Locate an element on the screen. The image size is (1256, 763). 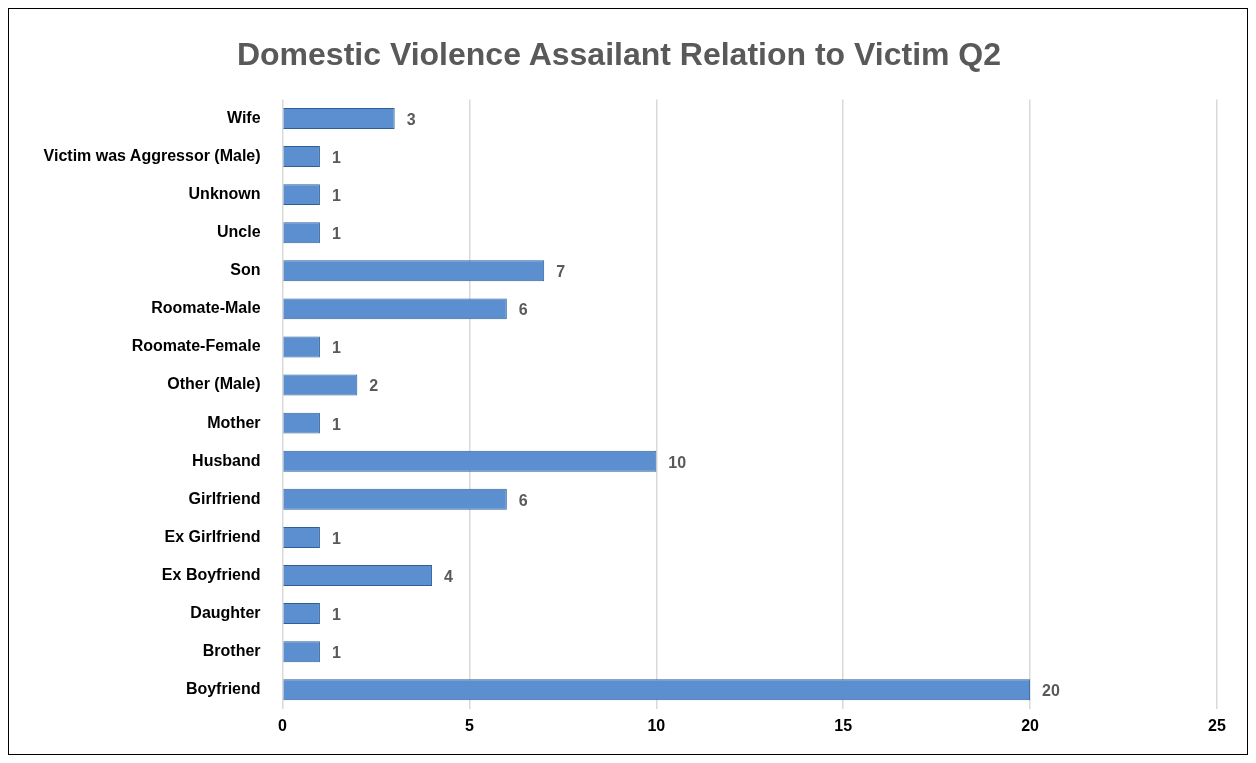
data-label: 10 is located at coordinates (677, 462).